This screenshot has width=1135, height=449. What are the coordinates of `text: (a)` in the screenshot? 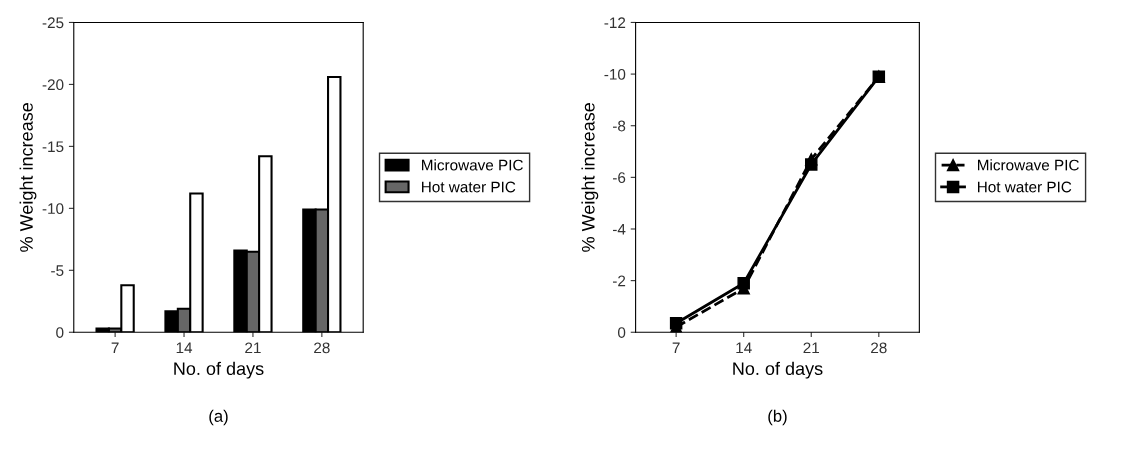 It's located at (218, 417).